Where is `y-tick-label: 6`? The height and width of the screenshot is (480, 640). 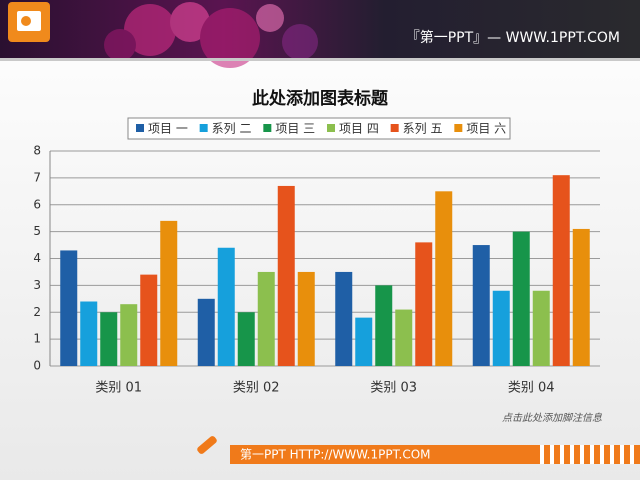 y-tick-label: 6 is located at coordinates (37, 204).